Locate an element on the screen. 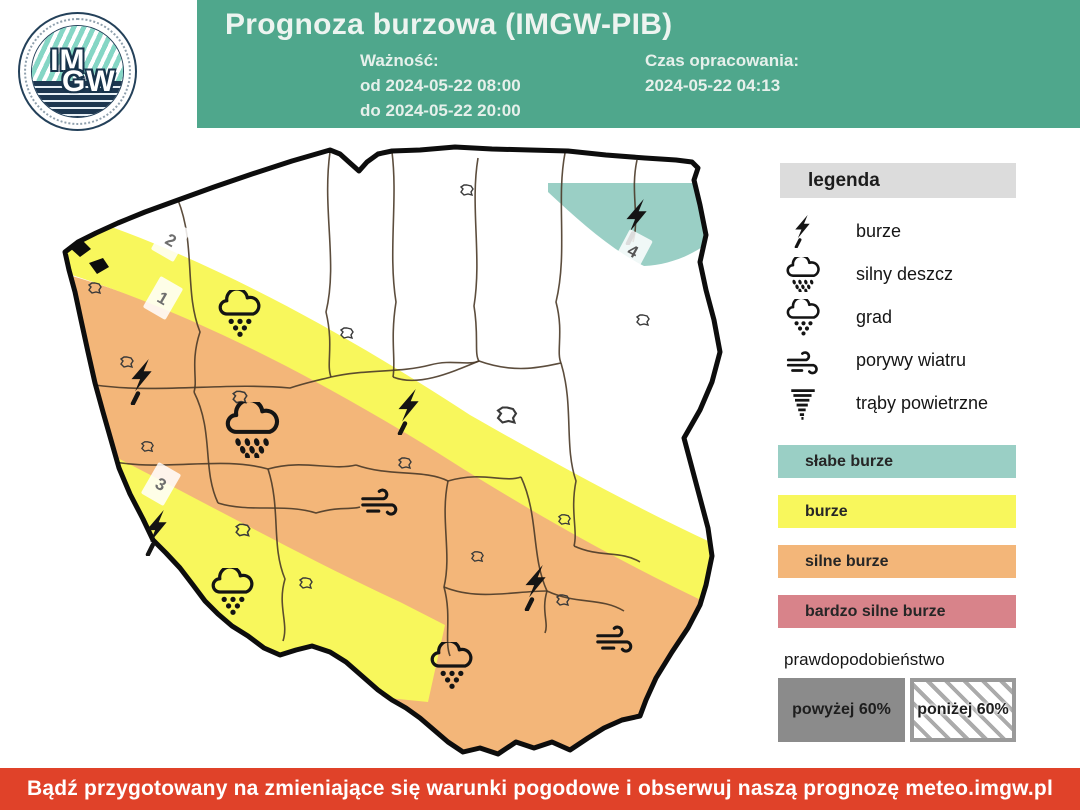 The image size is (1080, 810). severity-label: słabe burze is located at coordinates (849, 461).